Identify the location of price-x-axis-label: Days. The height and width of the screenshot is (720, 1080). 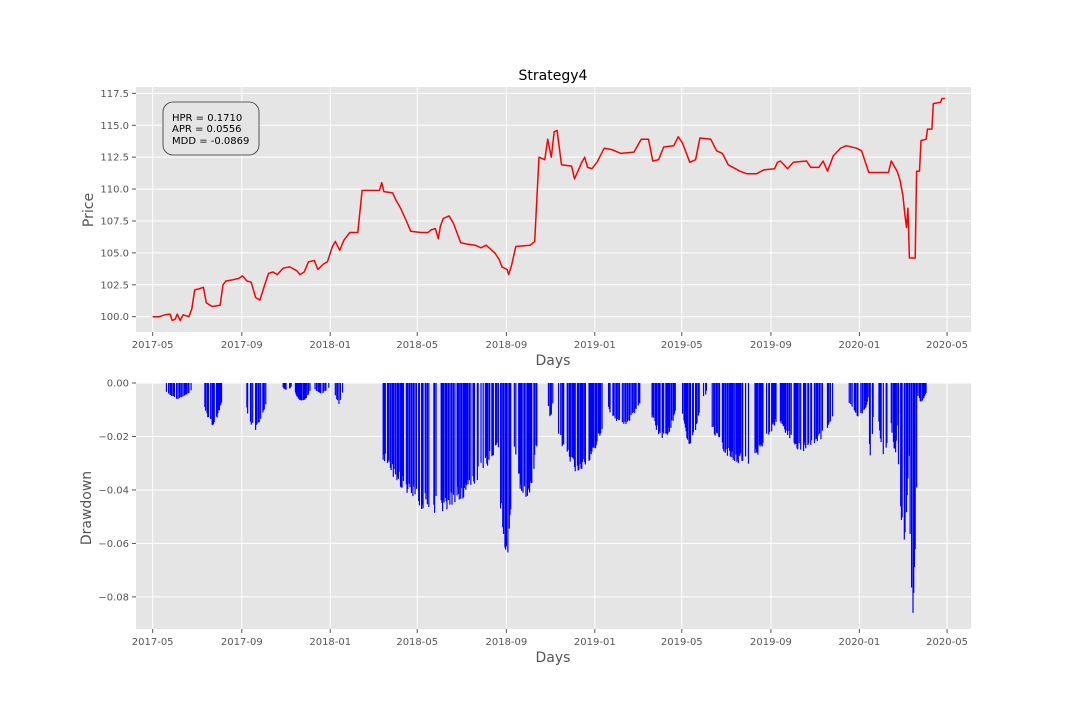
(553, 361).